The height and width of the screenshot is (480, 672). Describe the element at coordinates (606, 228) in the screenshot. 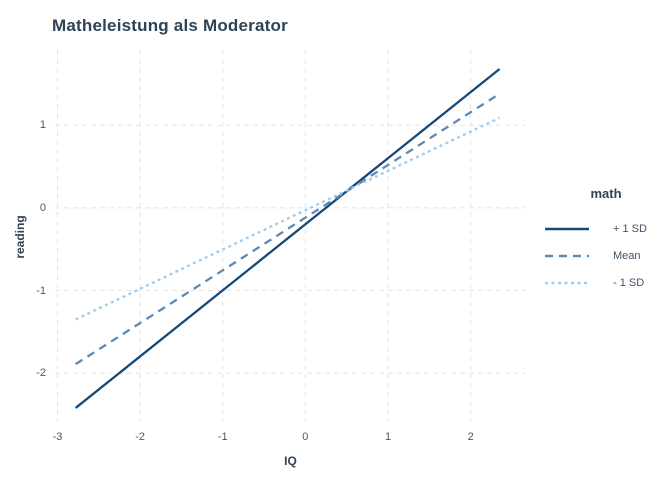

I see `legend-item: + 1 SD` at that location.